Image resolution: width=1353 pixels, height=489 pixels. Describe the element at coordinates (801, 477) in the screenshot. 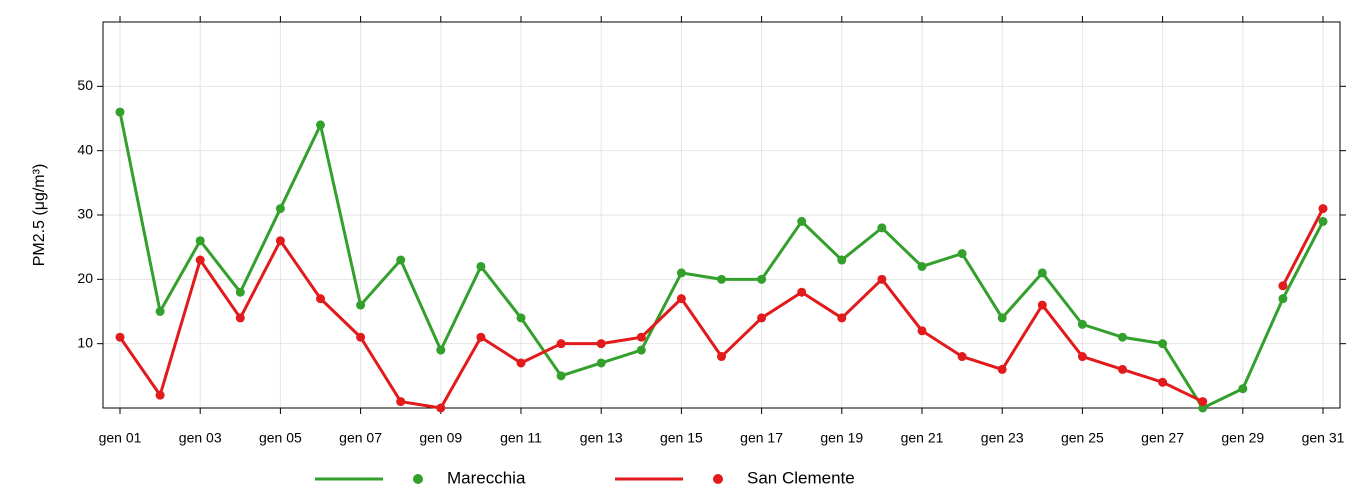

I see `legend-label: San Clemente` at that location.